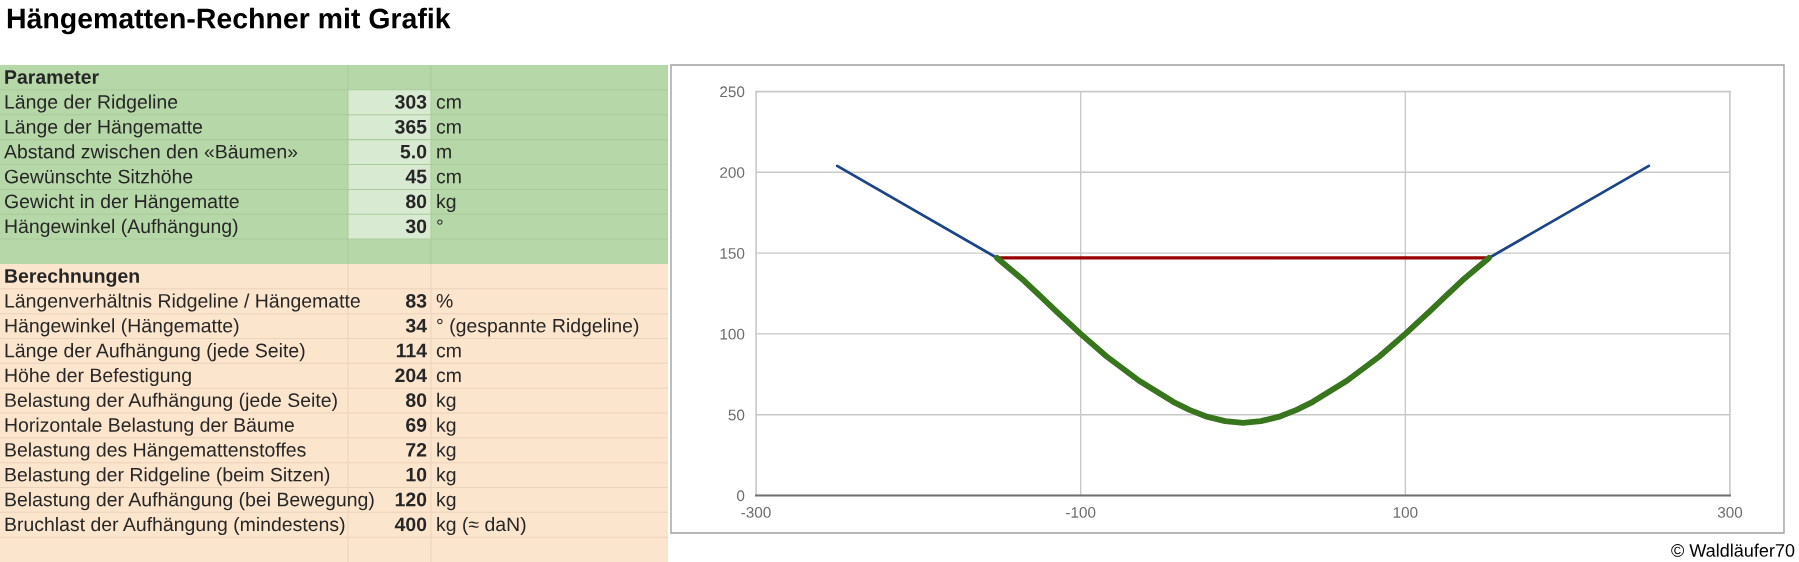  Describe the element at coordinates (756, 512) in the screenshot. I see `x-tick-label: -300` at that location.